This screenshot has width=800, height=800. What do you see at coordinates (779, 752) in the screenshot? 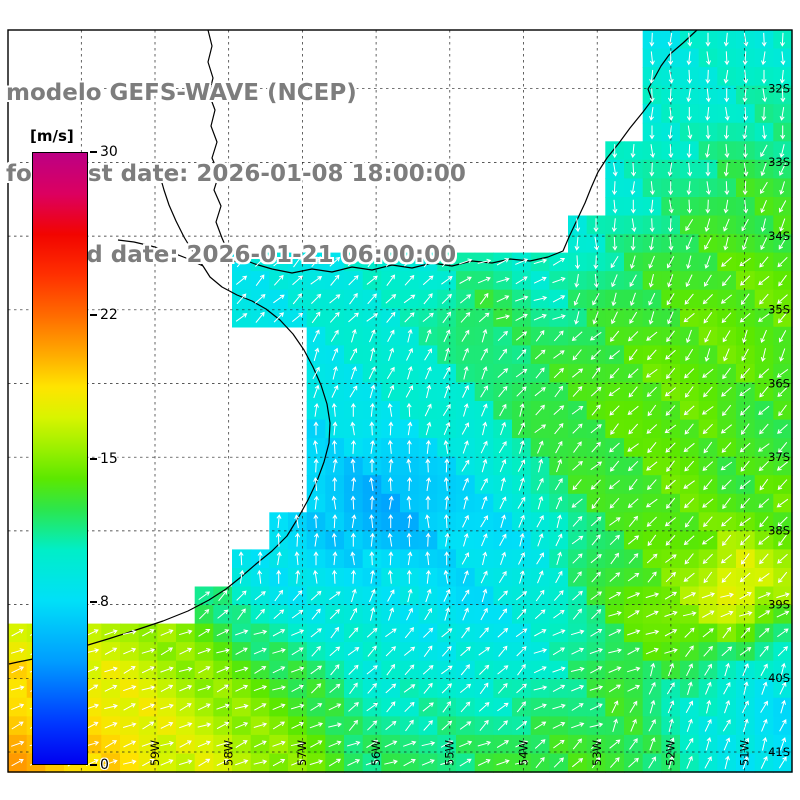
I see `lat-label: 41S` at bounding box center [779, 752].